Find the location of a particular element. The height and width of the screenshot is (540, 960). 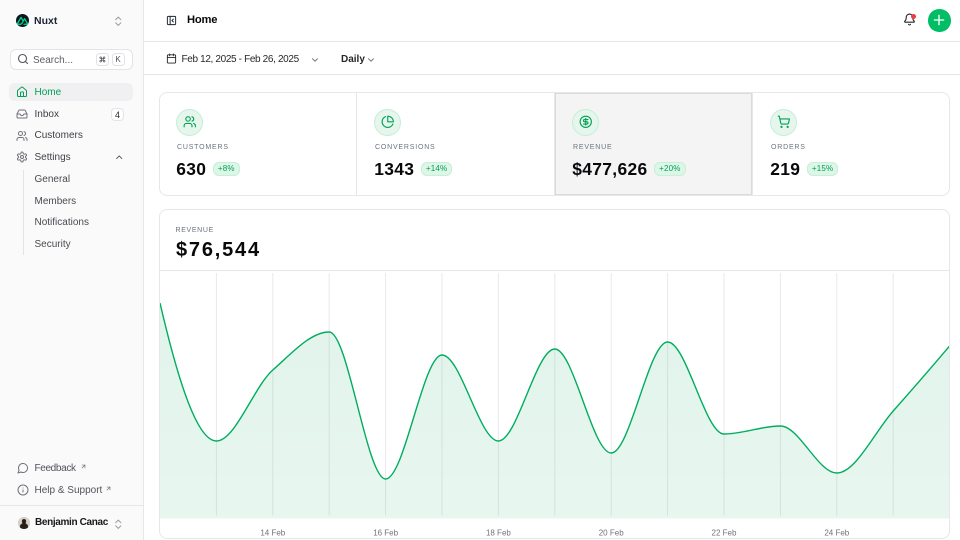

svg-text: 18 Feb is located at coordinates (498, 533).